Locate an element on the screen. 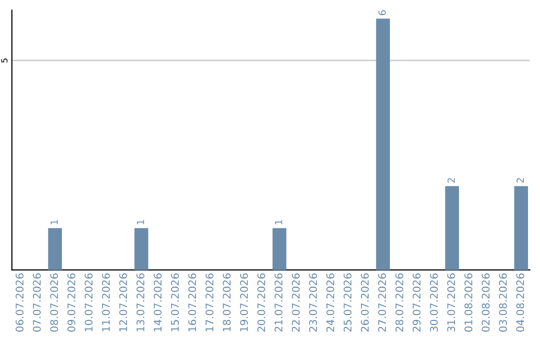 The width and height of the screenshot is (540, 340). x-tick-label: 26.07.2026 is located at coordinates (364, 302).